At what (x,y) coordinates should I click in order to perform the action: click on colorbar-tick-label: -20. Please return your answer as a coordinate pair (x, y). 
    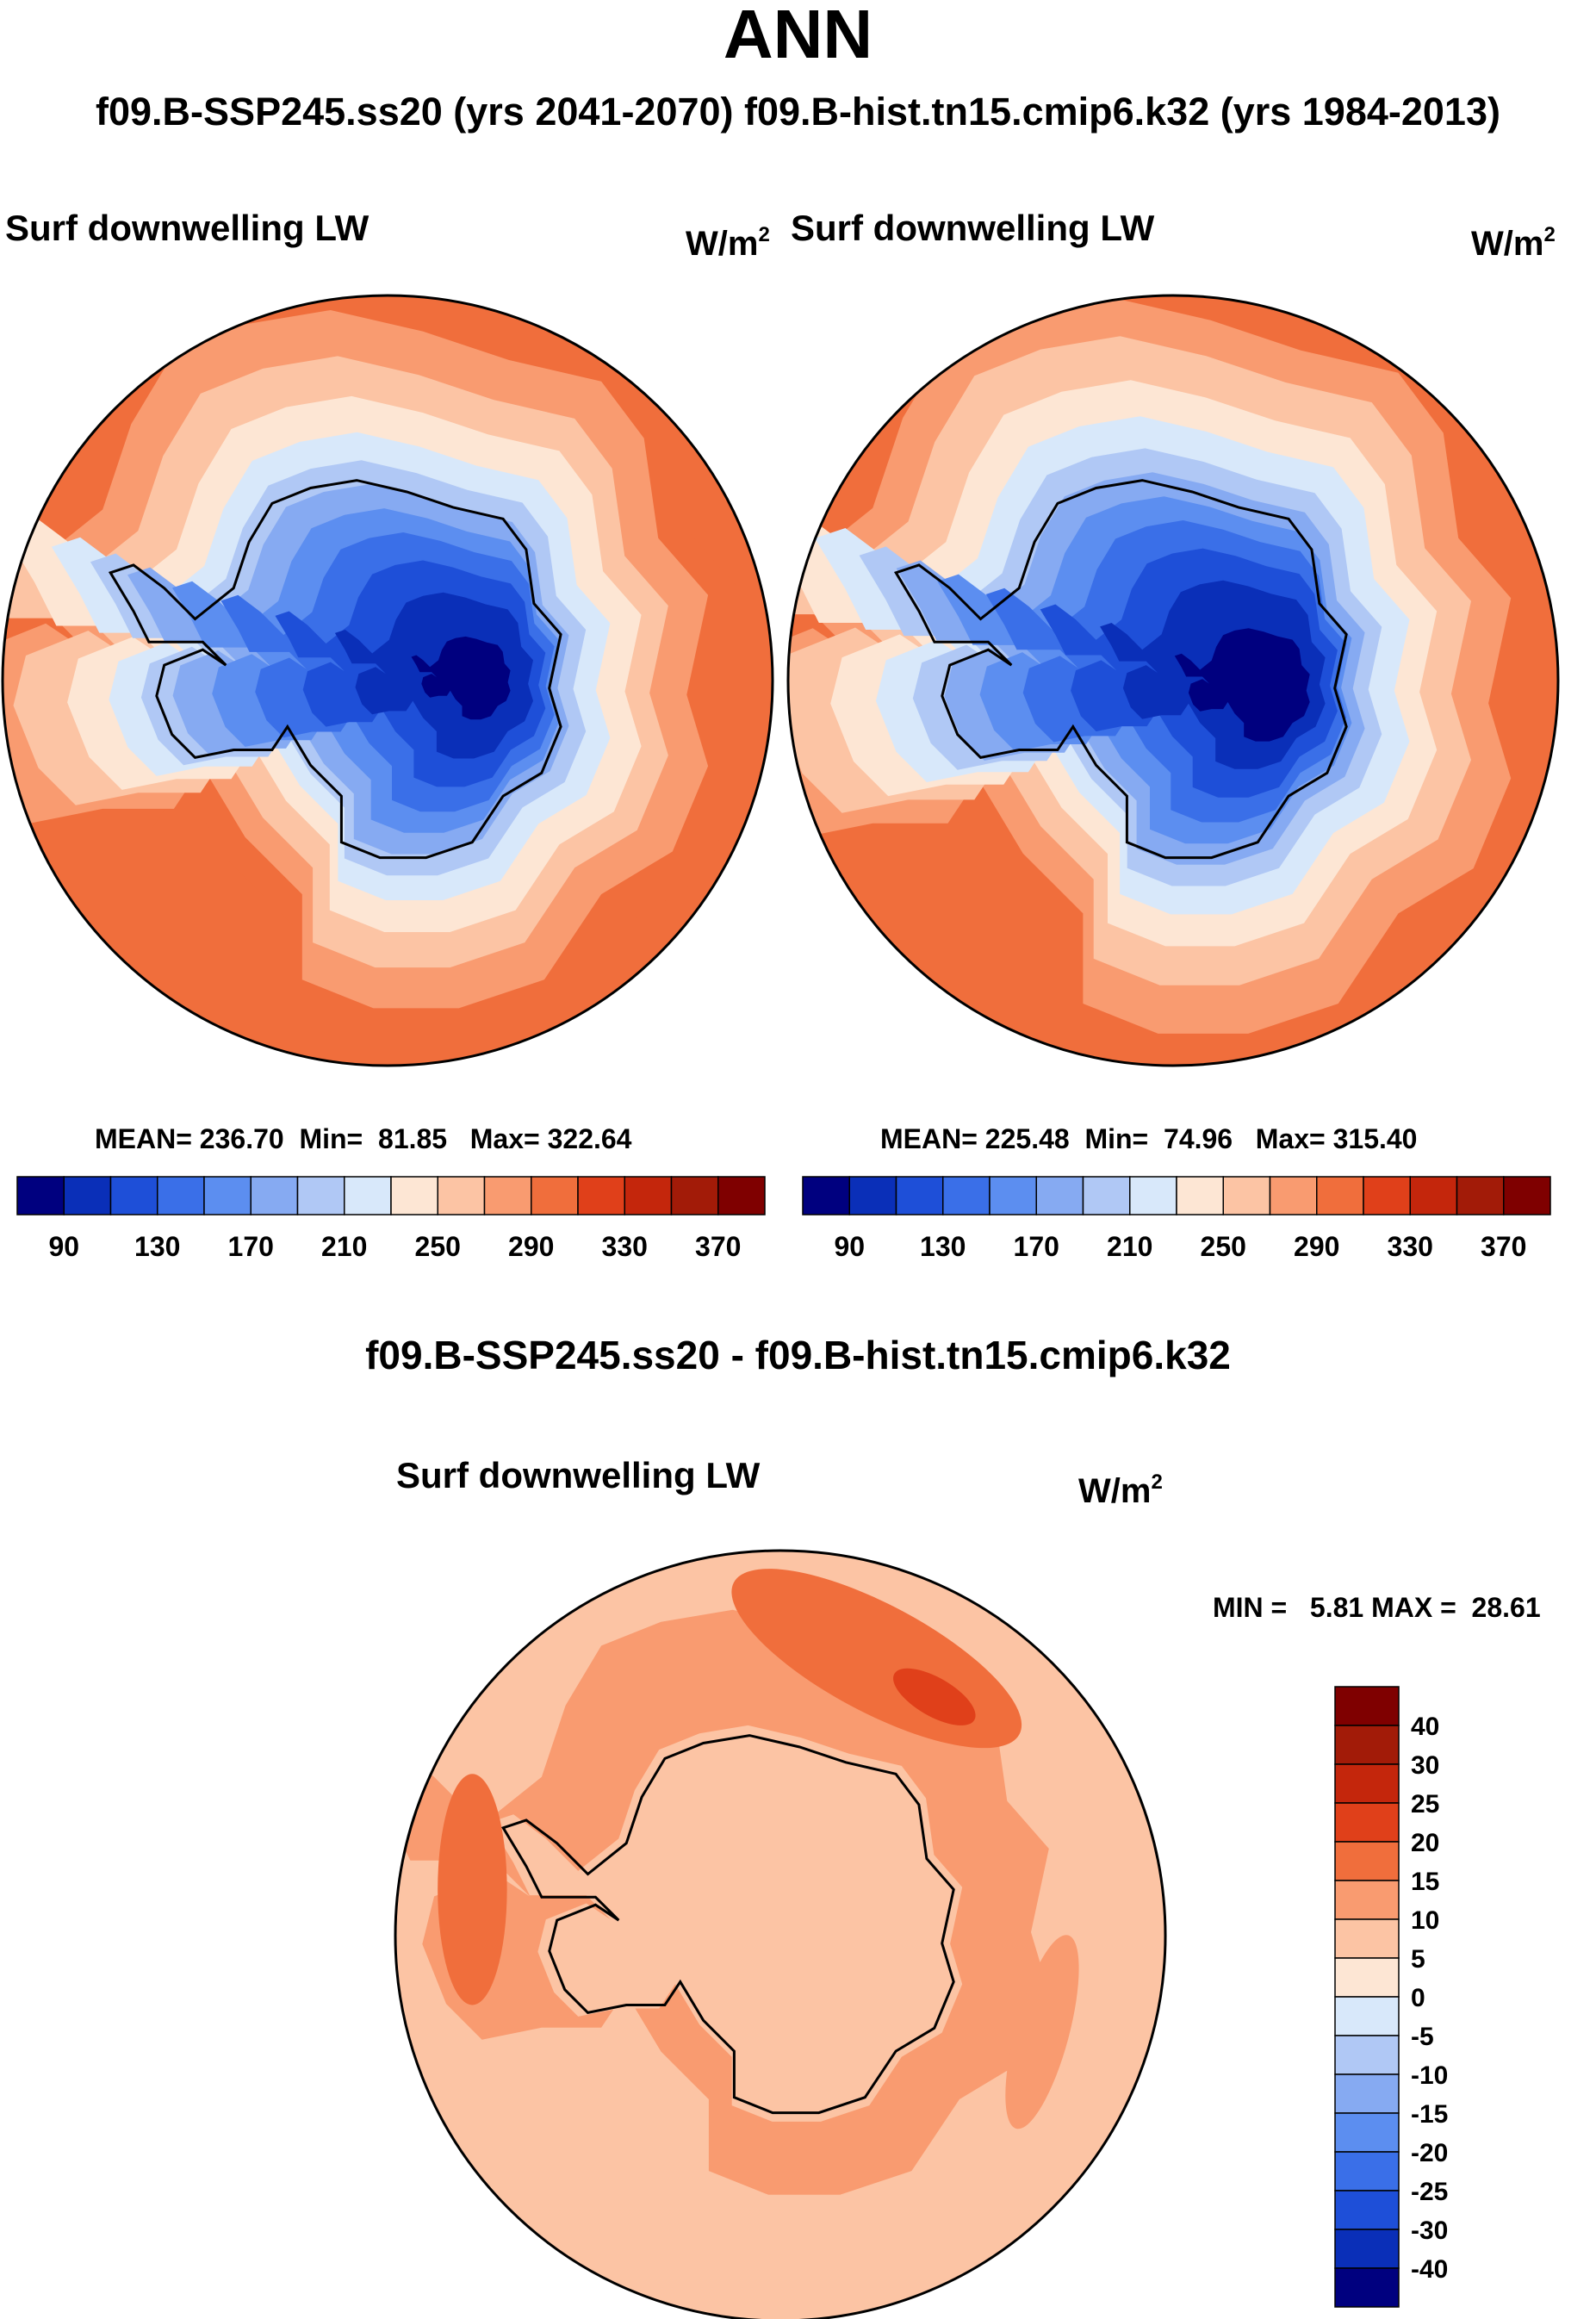
    Looking at the image, I should click on (1429, 2153).